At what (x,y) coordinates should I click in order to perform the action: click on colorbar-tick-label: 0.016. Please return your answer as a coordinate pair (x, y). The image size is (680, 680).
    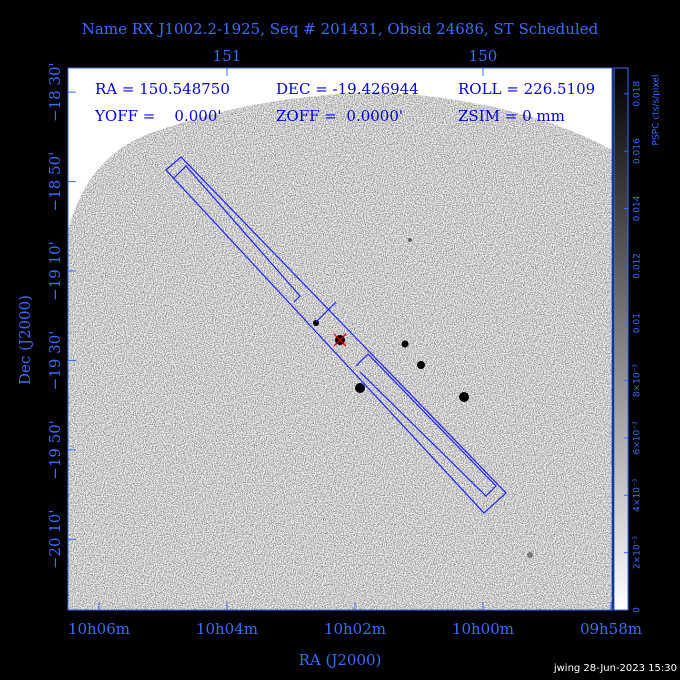
    Looking at the image, I should click on (638, 151).